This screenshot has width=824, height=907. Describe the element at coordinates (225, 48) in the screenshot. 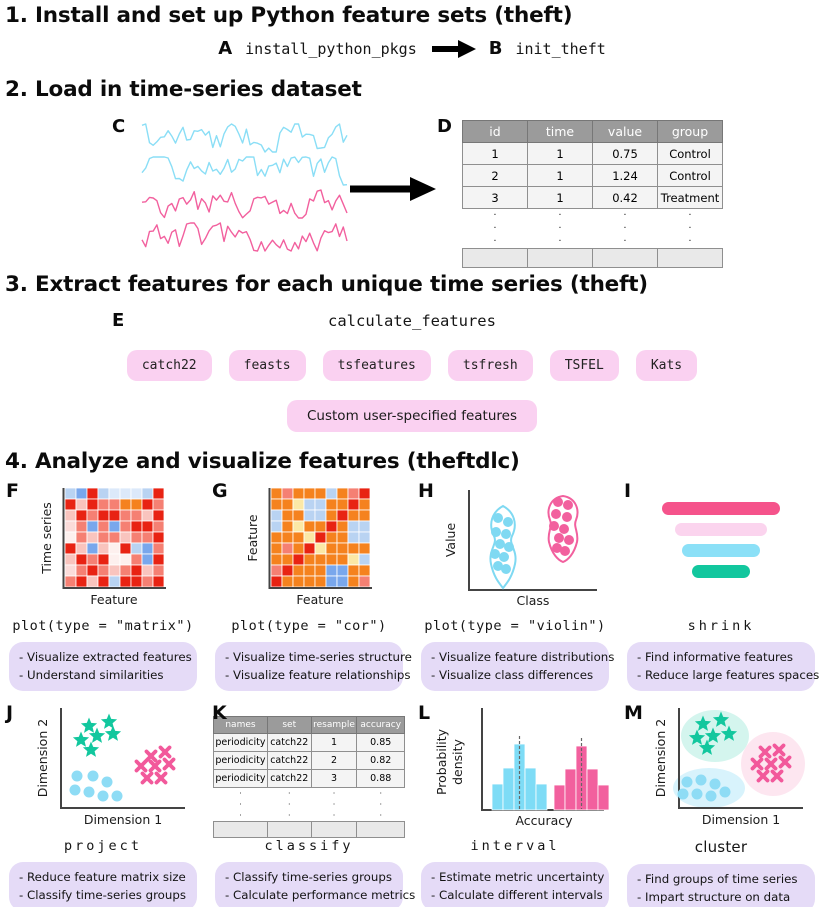

I see `panel-a-label: A` at that location.